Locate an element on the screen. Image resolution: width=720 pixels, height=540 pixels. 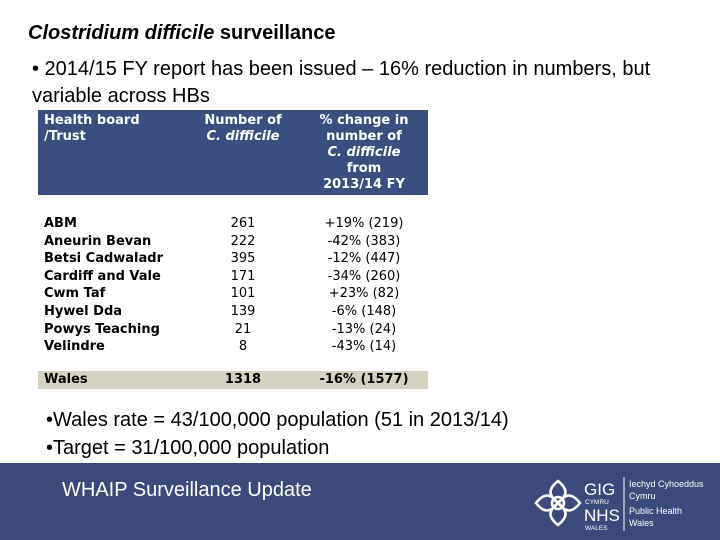
cell-change: -6% (148) is located at coordinates (364, 311).